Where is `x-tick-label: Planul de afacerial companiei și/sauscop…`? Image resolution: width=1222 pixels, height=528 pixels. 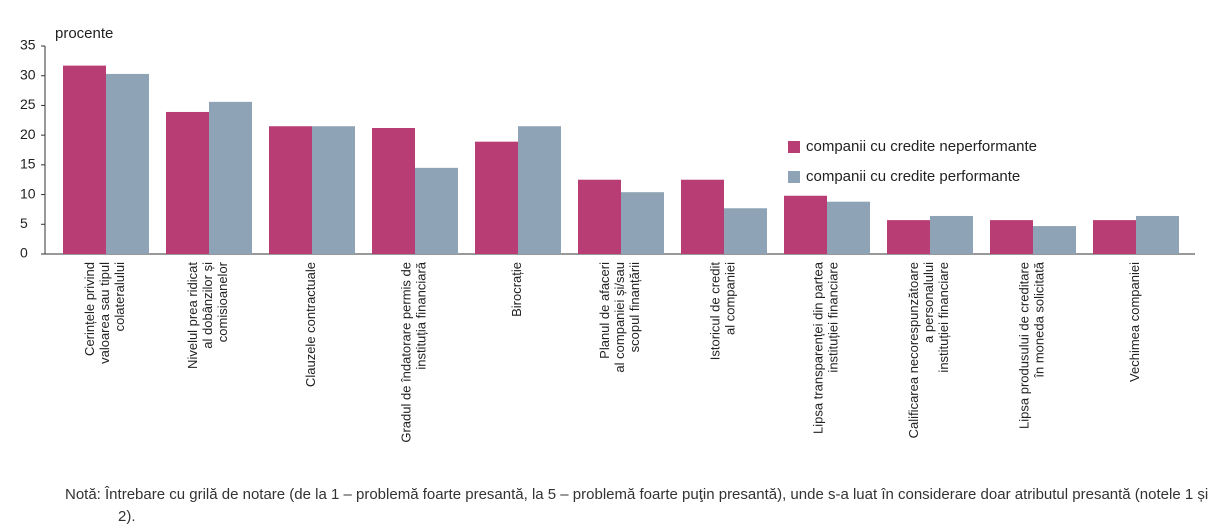
x-tick-label: Planul de afacerial companiei și/sauscop… is located at coordinates (619, 317).